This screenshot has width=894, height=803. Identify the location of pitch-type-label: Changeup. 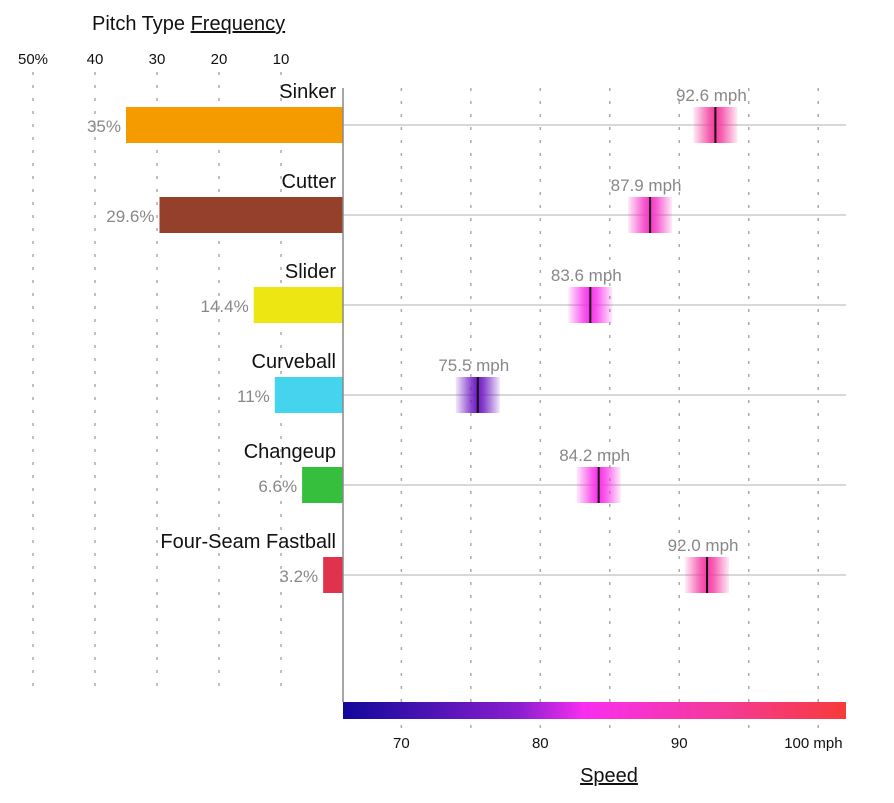
(290, 452).